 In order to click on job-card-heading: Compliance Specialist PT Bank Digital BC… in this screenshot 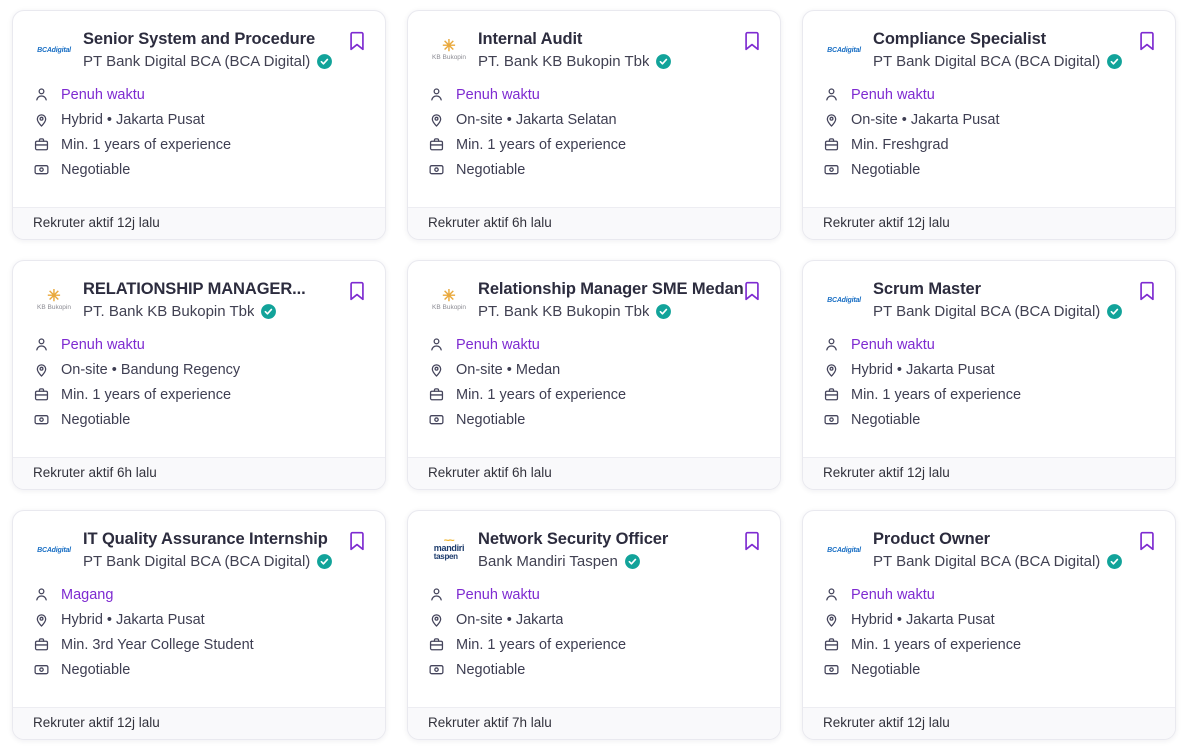, I will do `click(1007, 50)`.